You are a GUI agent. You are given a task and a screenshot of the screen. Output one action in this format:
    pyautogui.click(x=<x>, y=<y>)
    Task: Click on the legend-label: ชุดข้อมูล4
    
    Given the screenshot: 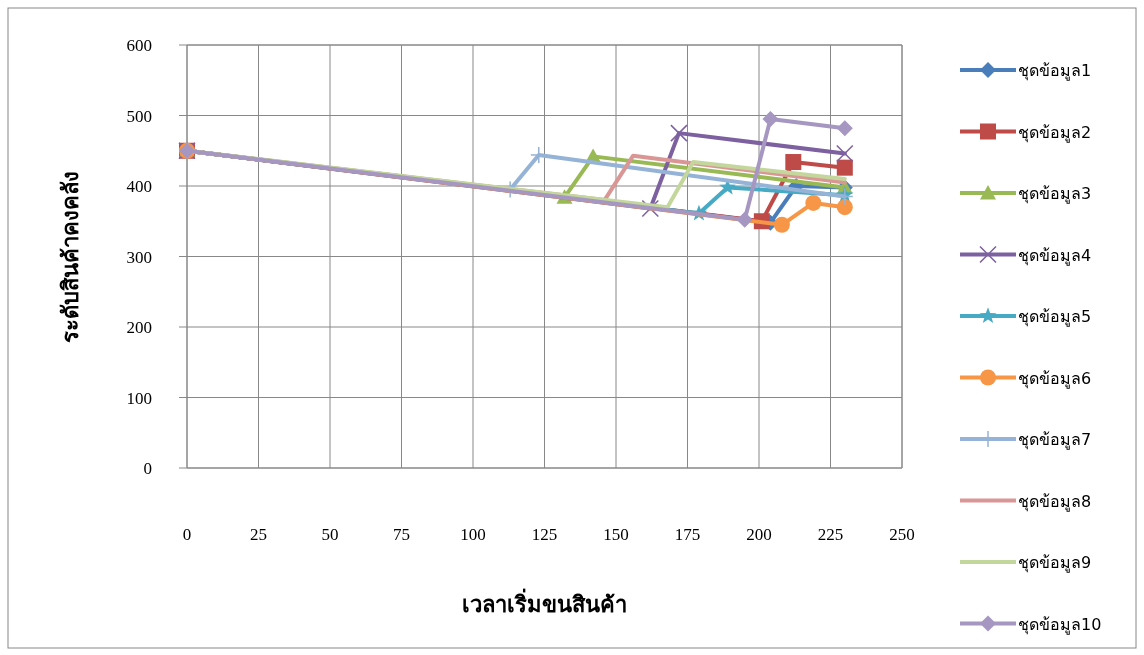 What is the action you would take?
    pyautogui.click(x=1055, y=255)
    